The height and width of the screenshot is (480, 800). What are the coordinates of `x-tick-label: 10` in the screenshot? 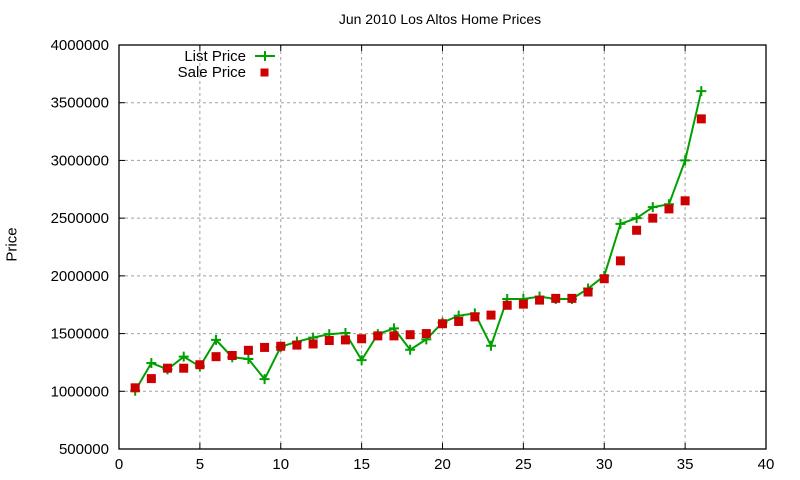 It's located at (280, 464).